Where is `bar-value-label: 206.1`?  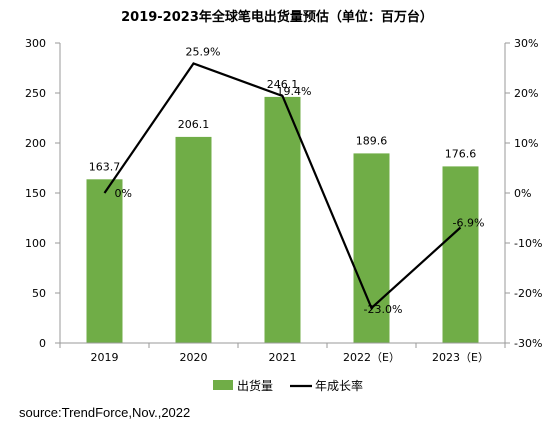
bar-value-label: 206.1 is located at coordinates (194, 124).